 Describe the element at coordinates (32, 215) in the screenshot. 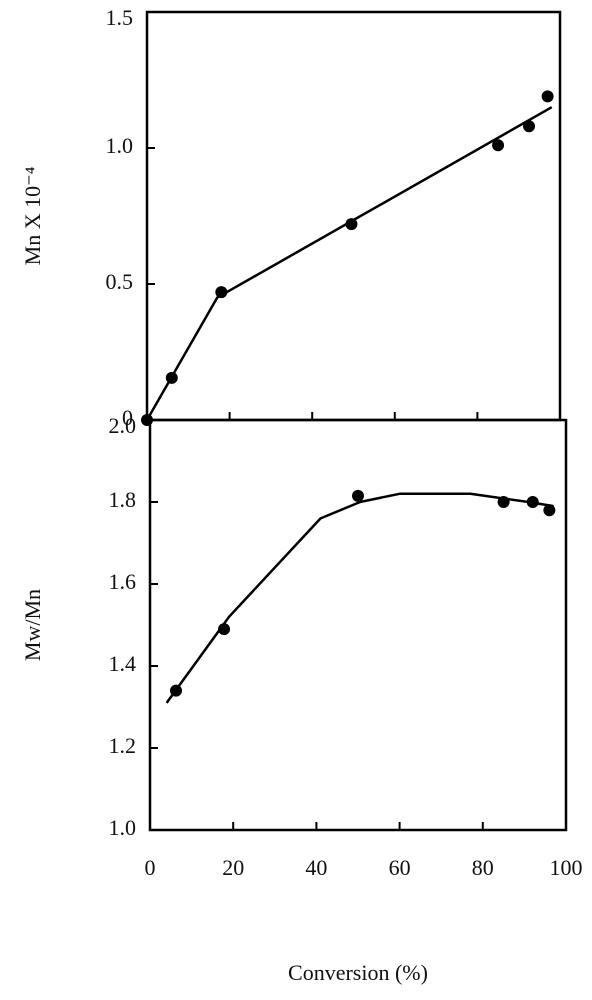

I see `y-axis-label: Mn X 10⁻⁴` at that location.